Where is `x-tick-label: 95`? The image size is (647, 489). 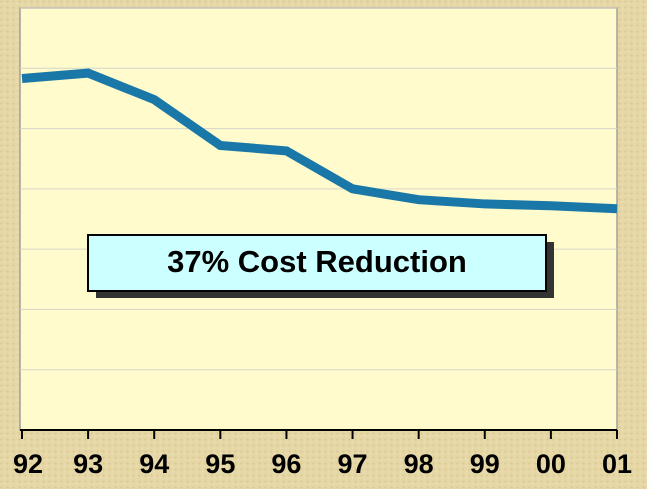
x-tick-label: 95 is located at coordinates (220, 464).